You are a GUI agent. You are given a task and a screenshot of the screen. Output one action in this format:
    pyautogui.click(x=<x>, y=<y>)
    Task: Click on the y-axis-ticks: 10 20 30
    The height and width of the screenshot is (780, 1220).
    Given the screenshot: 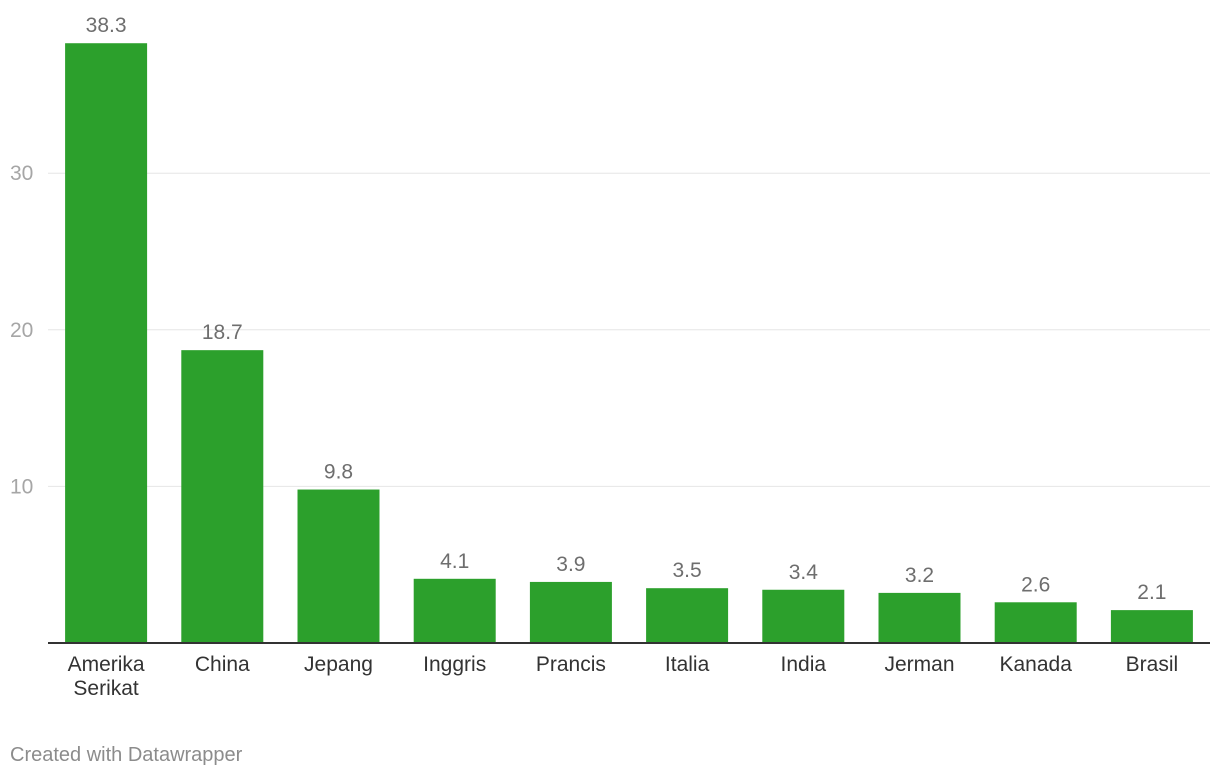 What is the action you would take?
    pyautogui.click(x=21, y=330)
    